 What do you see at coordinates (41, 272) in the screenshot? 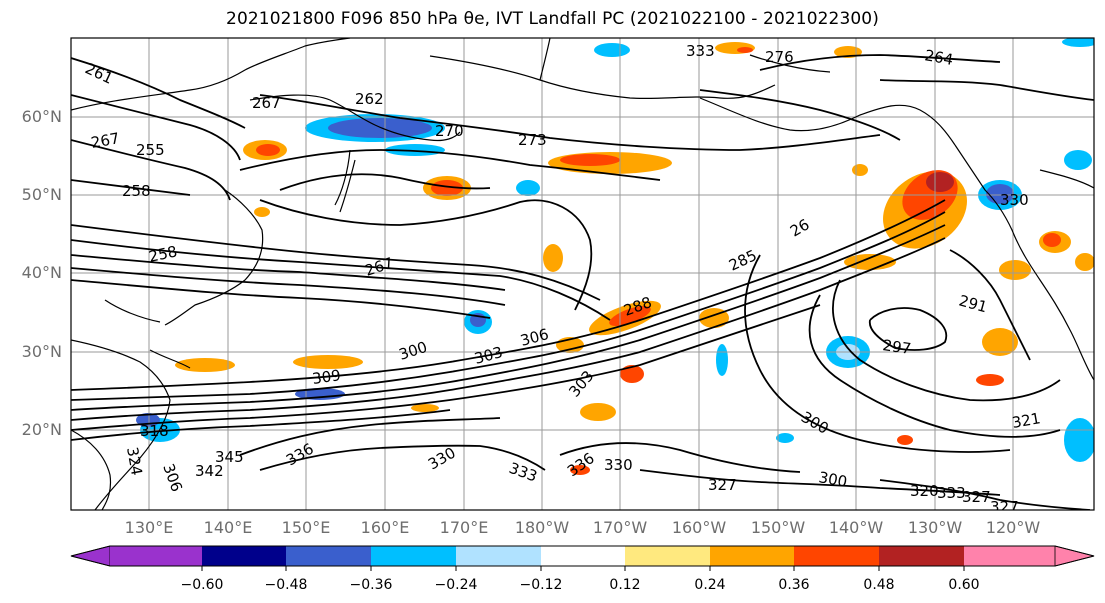
I see `lat-label: 40°N` at bounding box center [41, 272].